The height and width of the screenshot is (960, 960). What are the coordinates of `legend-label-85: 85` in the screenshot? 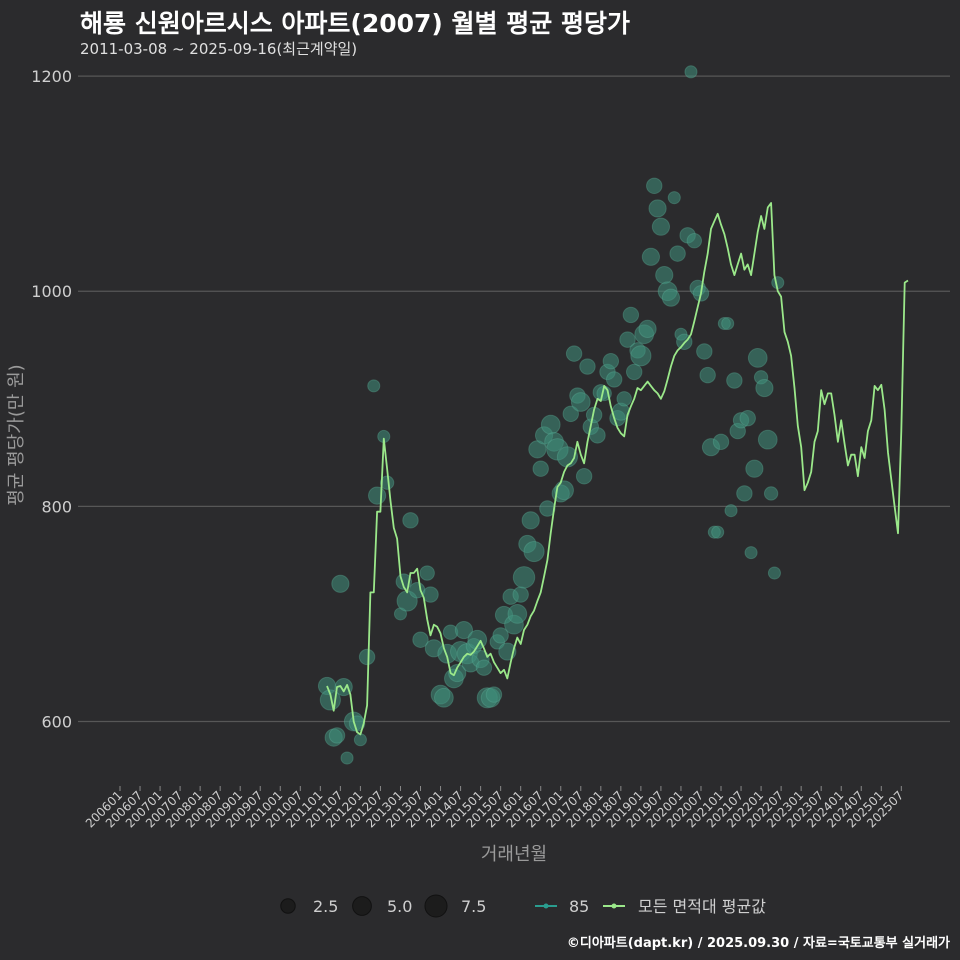 It's located at (579, 906).